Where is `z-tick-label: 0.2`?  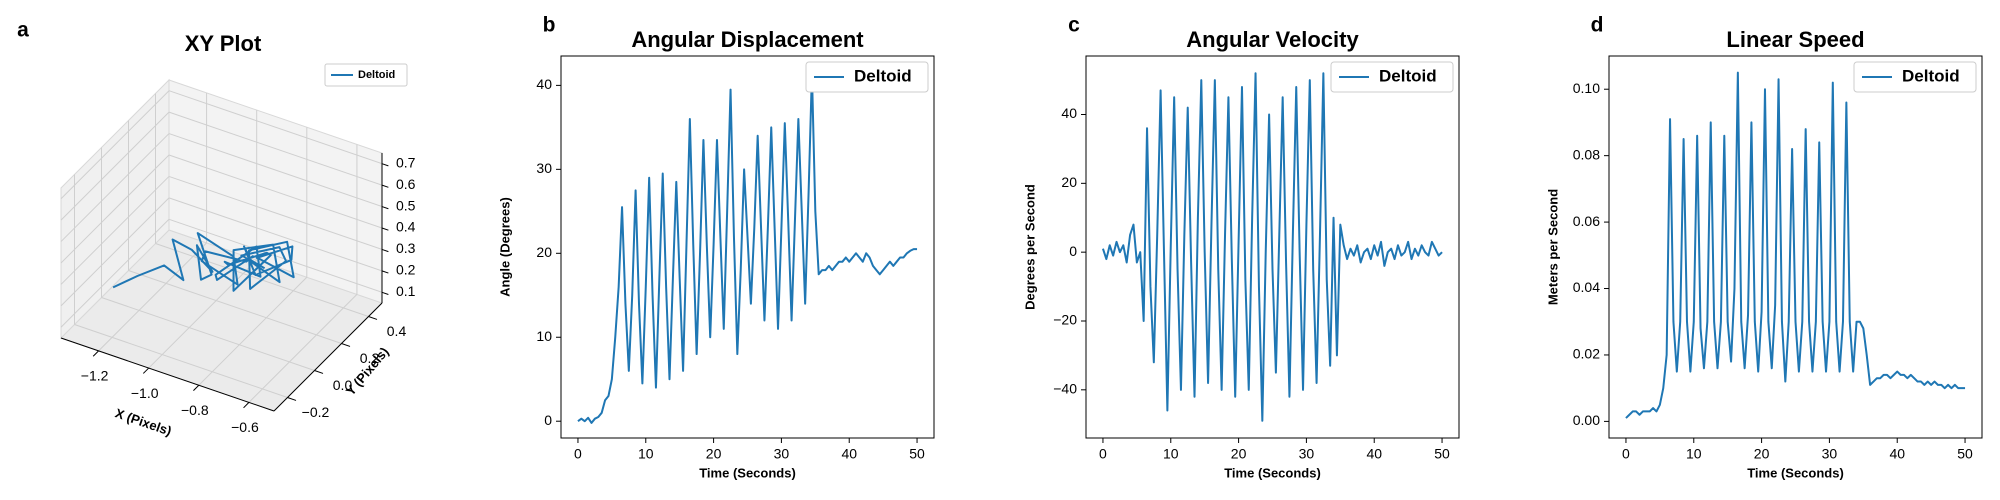 z-tick-label: 0.2 is located at coordinates (406, 270).